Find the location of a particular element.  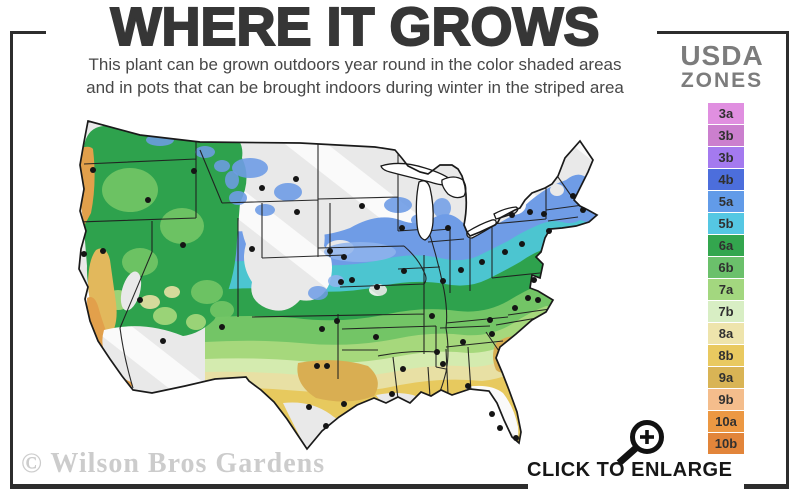

zone-chip-9b: 9b is located at coordinates (726, 399).